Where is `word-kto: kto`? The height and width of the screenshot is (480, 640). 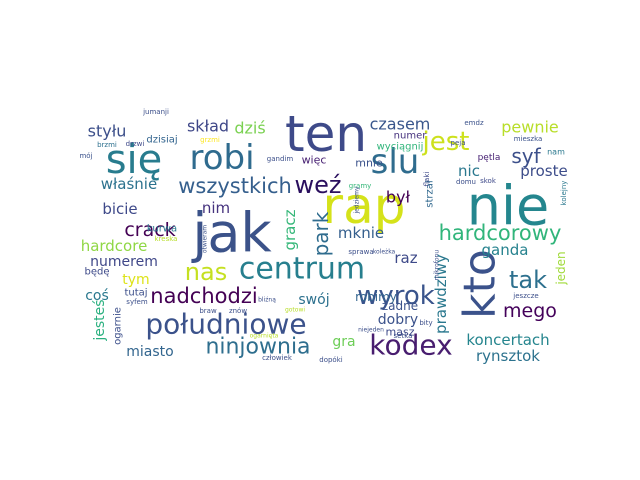
word-kto: kto is located at coordinates (480, 284).